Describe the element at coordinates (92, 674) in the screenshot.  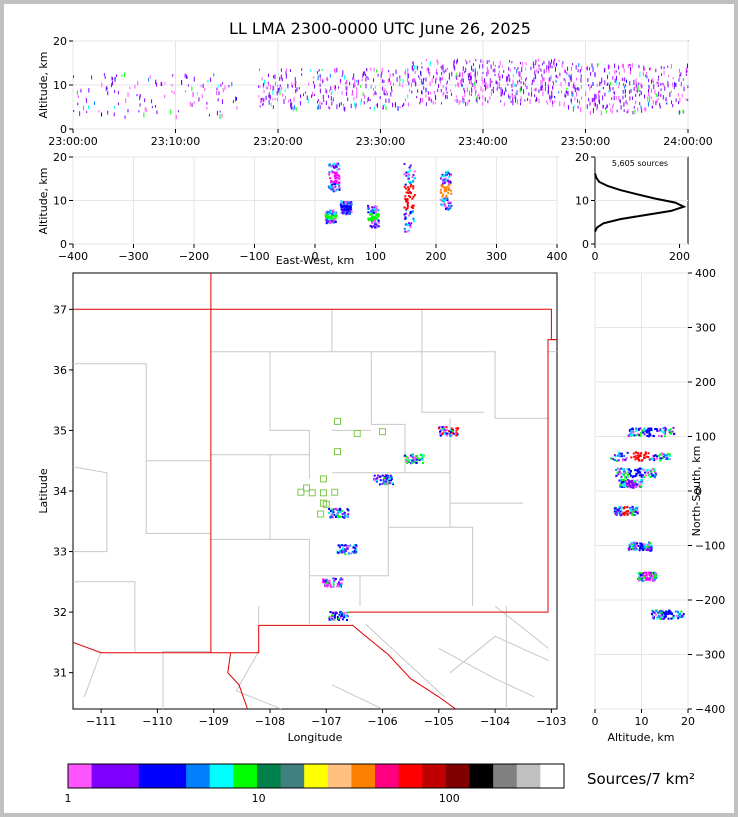
I see `county-boundary` at that location.